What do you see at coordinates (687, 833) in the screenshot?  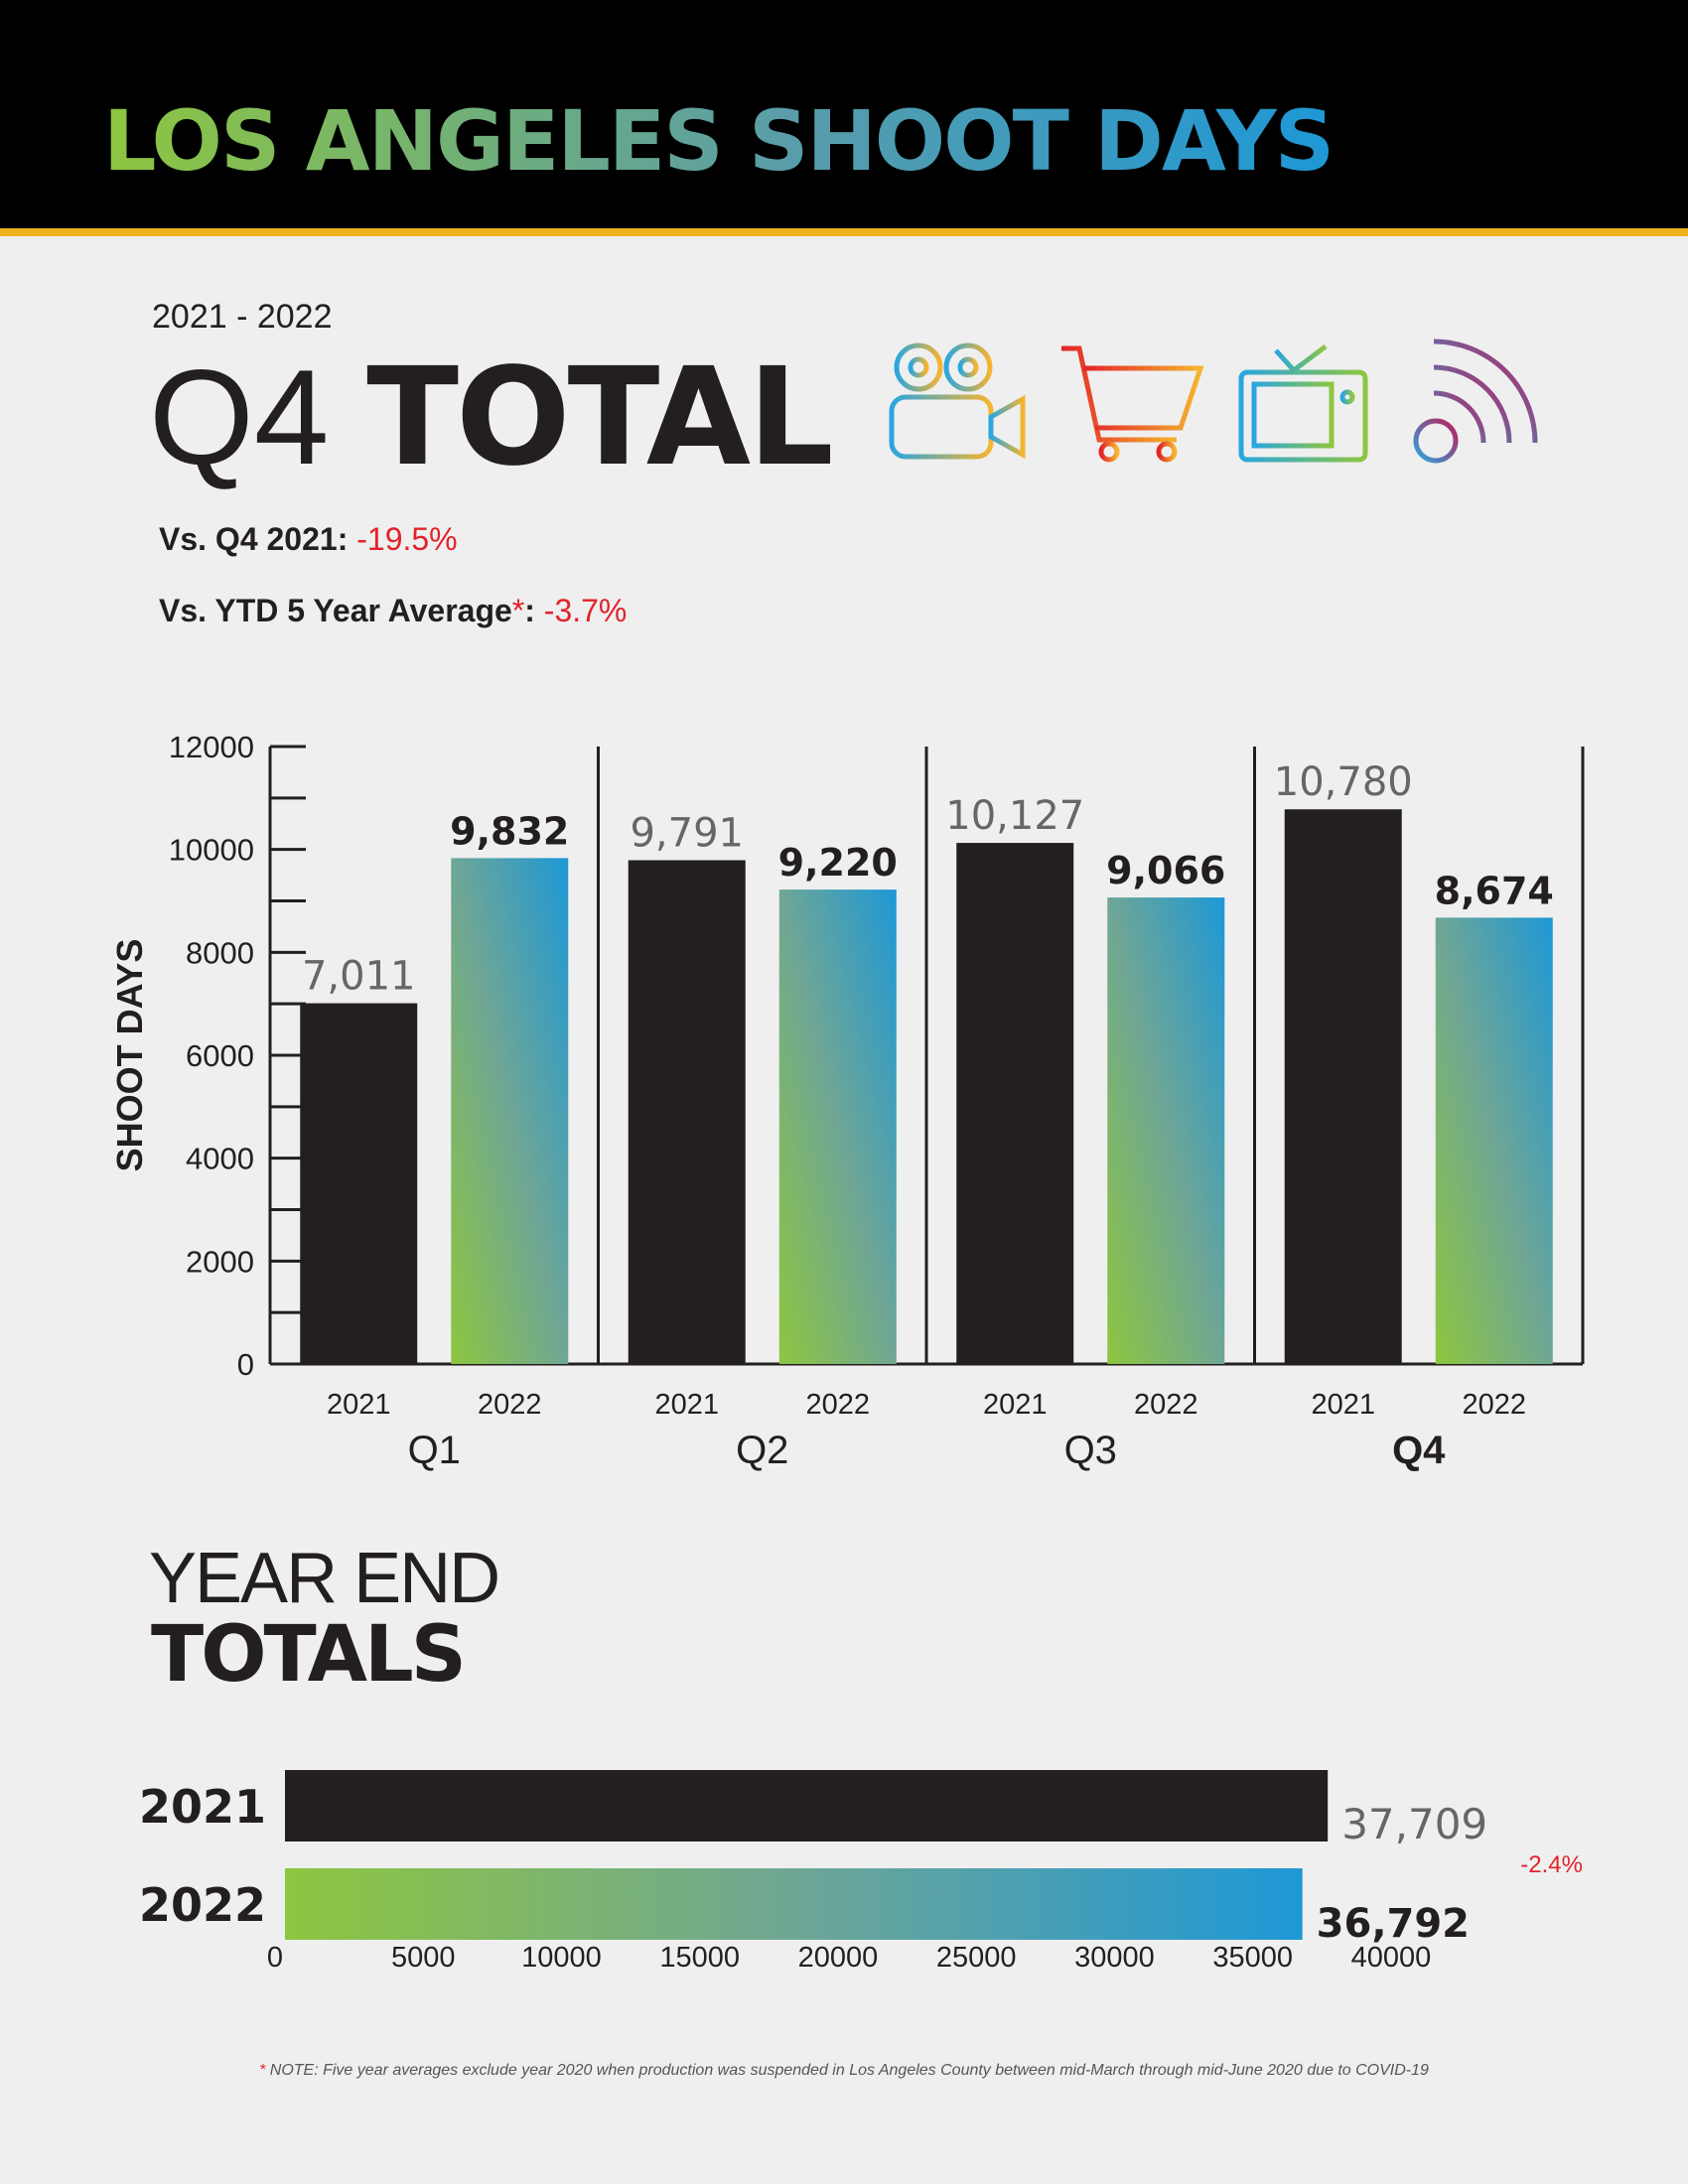 I see `data-label: 9,791` at bounding box center [687, 833].